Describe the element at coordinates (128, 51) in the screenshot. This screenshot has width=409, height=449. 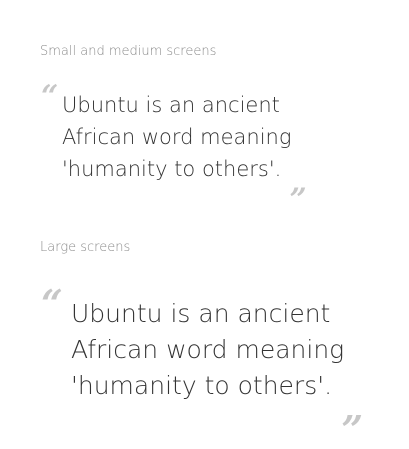
I see `section-label-small-medium: Small and medium screens` at that location.